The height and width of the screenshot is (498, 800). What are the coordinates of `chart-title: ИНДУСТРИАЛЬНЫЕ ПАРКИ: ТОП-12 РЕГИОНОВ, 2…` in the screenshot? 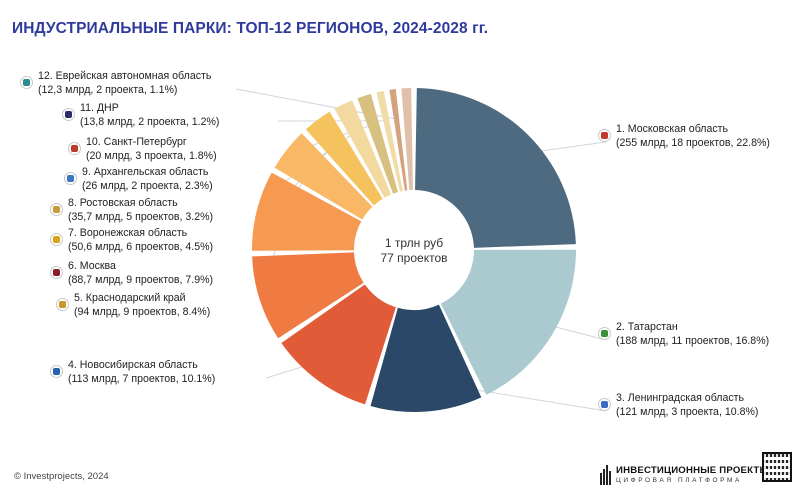 It's located at (250, 28).